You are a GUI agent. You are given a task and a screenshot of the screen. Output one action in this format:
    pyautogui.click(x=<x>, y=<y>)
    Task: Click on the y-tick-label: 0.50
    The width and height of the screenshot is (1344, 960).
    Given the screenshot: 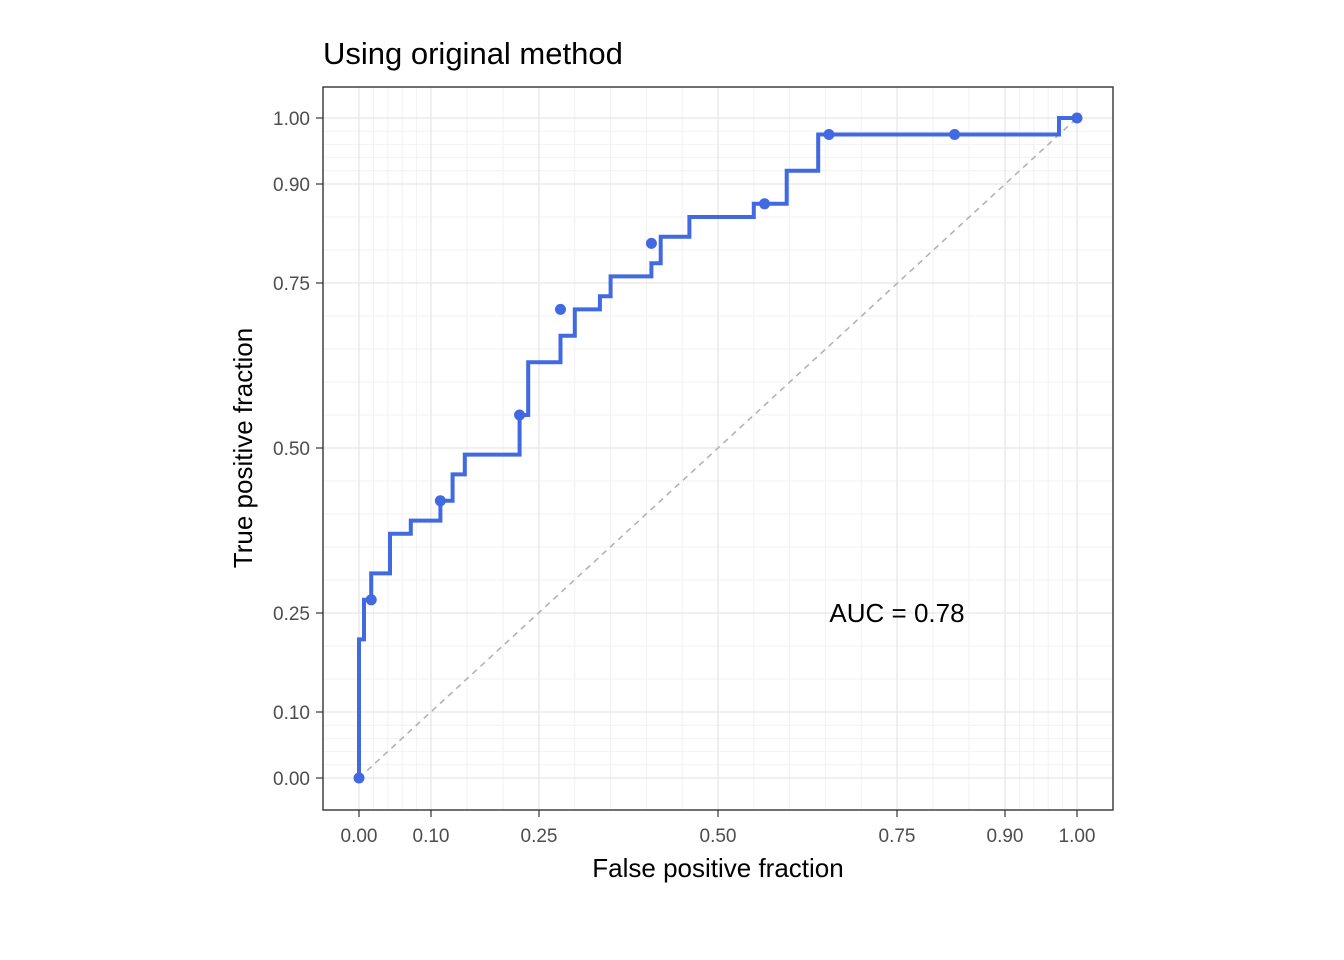 What is the action you would take?
    pyautogui.click(x=291, y=449)
    